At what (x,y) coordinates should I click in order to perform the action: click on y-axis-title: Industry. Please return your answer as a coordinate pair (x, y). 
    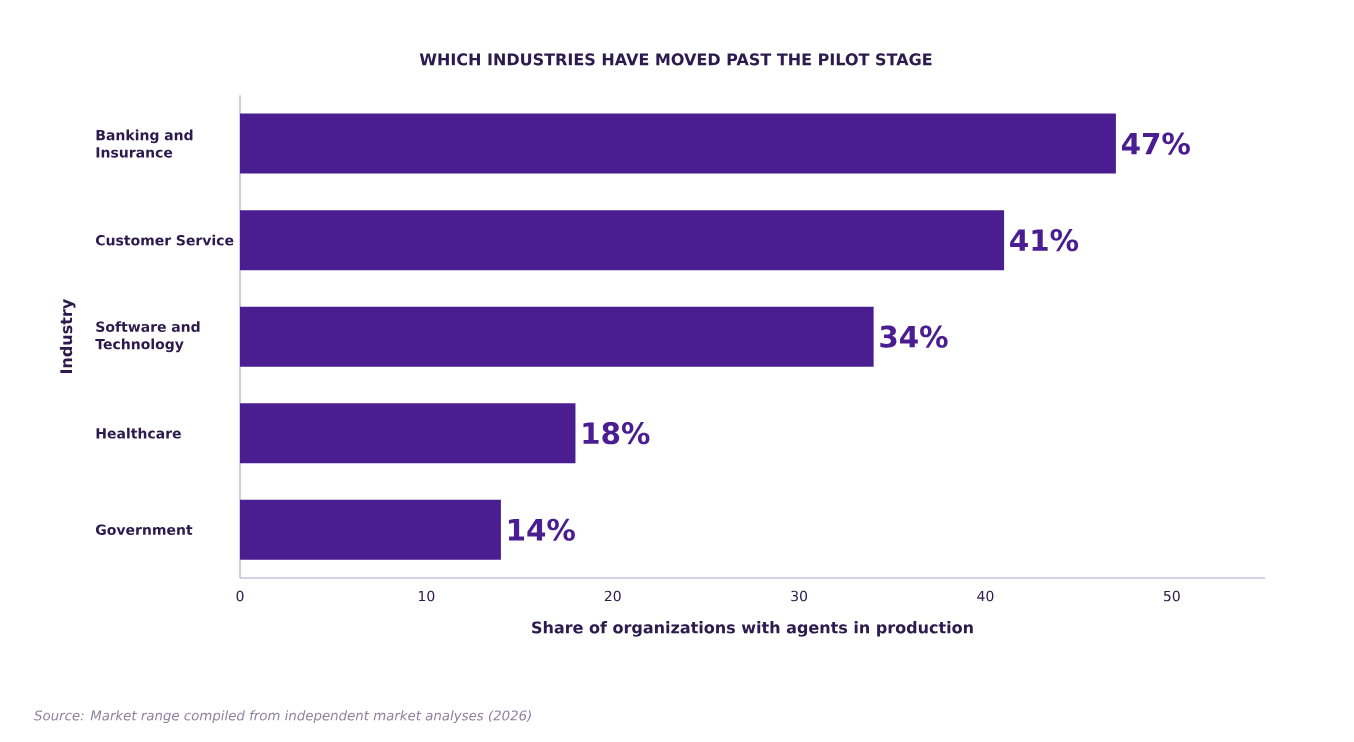
    Looking at the image, I should click on (67, 336).